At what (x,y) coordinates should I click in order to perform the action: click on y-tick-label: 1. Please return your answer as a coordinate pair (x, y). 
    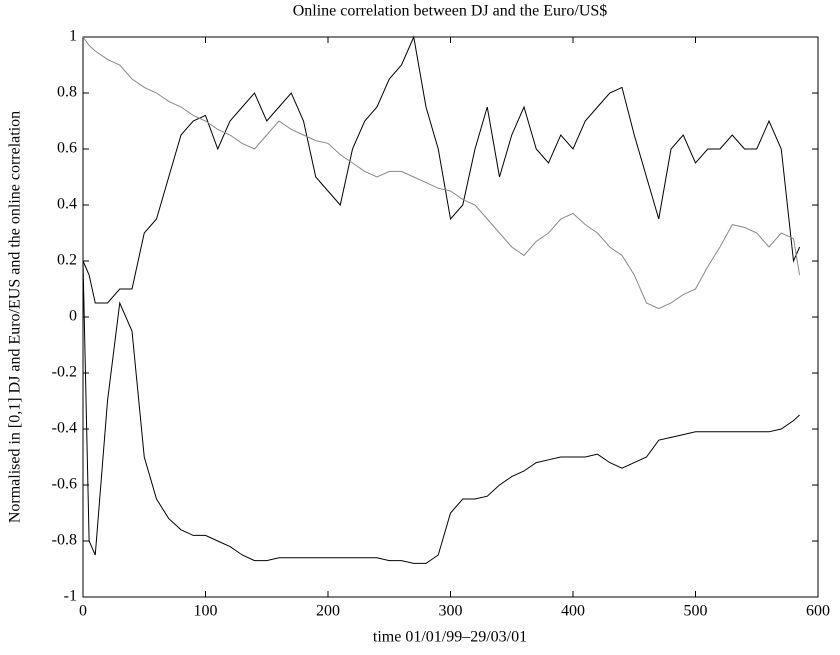
    Looking at the image, I should click on (73, 36).